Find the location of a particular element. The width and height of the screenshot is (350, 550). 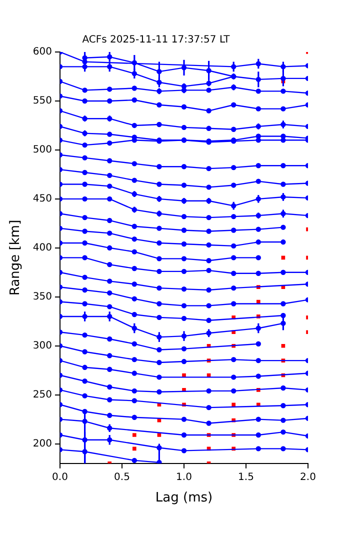

y-tick-label: 250 is located at coordinates (42, 394).